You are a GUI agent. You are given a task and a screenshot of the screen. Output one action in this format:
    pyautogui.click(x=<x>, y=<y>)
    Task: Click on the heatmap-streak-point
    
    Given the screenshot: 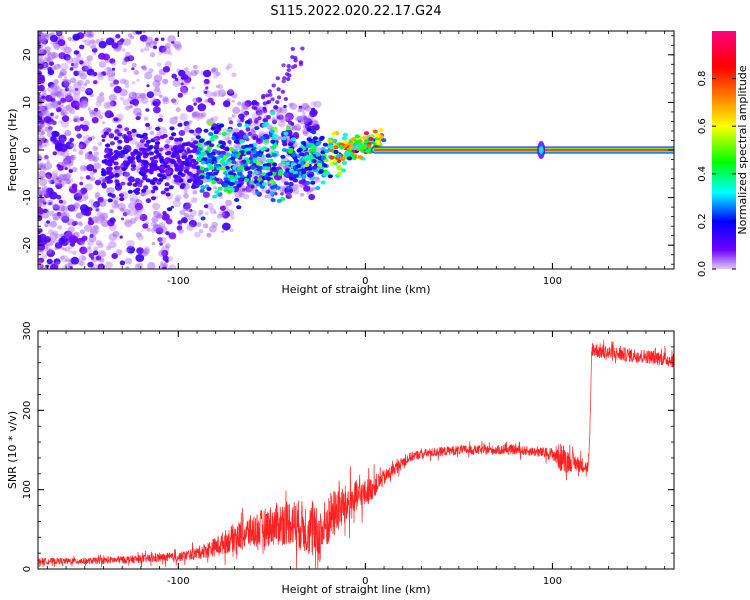 What is the action you would take?
    pyautogui.click(x=257, y=103)
    